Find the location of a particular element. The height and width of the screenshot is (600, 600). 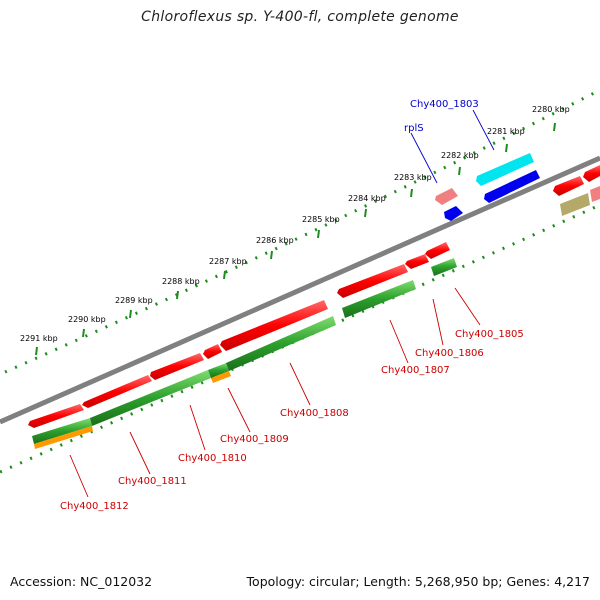

gene-chy400-1803-cds is located at coordinates (505, 169).